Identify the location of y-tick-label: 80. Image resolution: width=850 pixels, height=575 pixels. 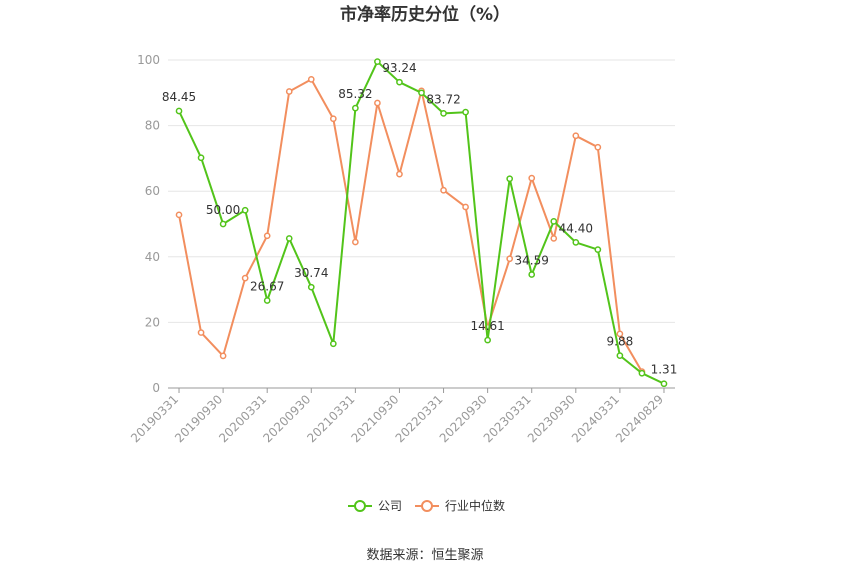
(152, 126).